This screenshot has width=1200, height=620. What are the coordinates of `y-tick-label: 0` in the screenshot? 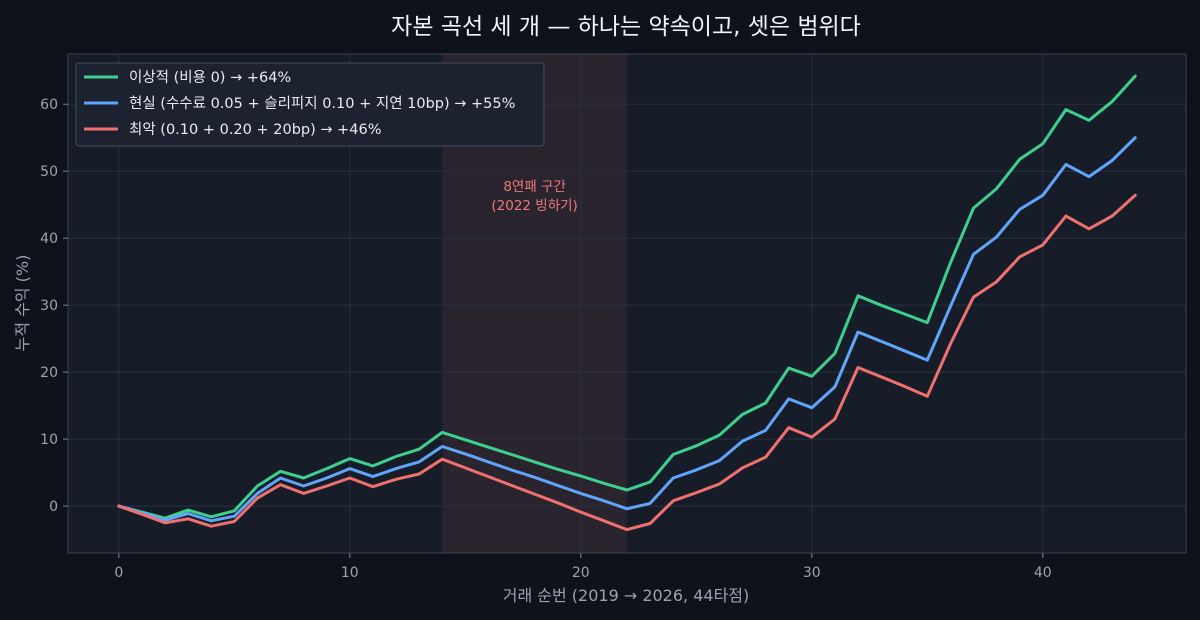 It's located at (53, 507).